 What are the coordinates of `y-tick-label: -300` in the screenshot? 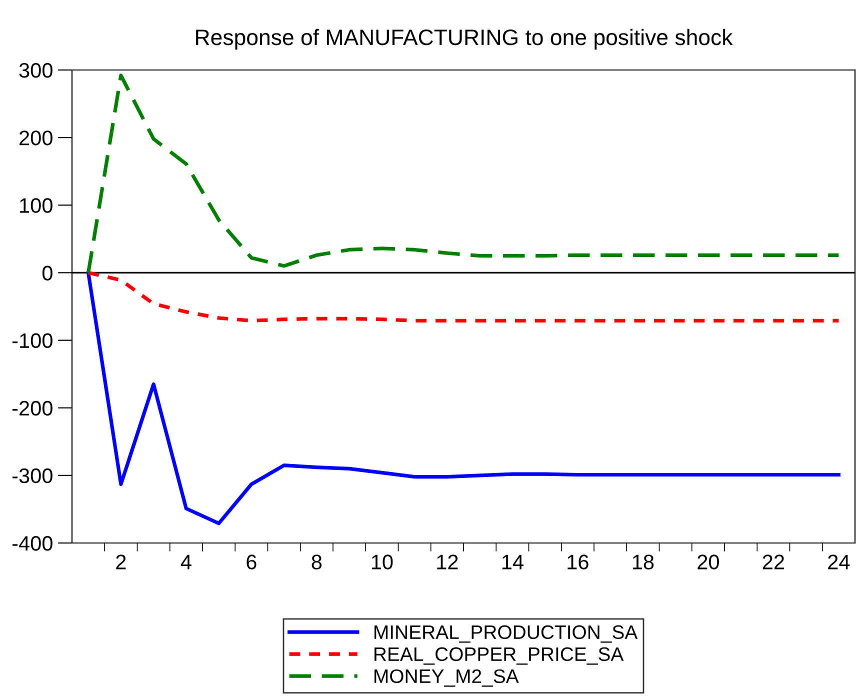 It's located at (32, 476).